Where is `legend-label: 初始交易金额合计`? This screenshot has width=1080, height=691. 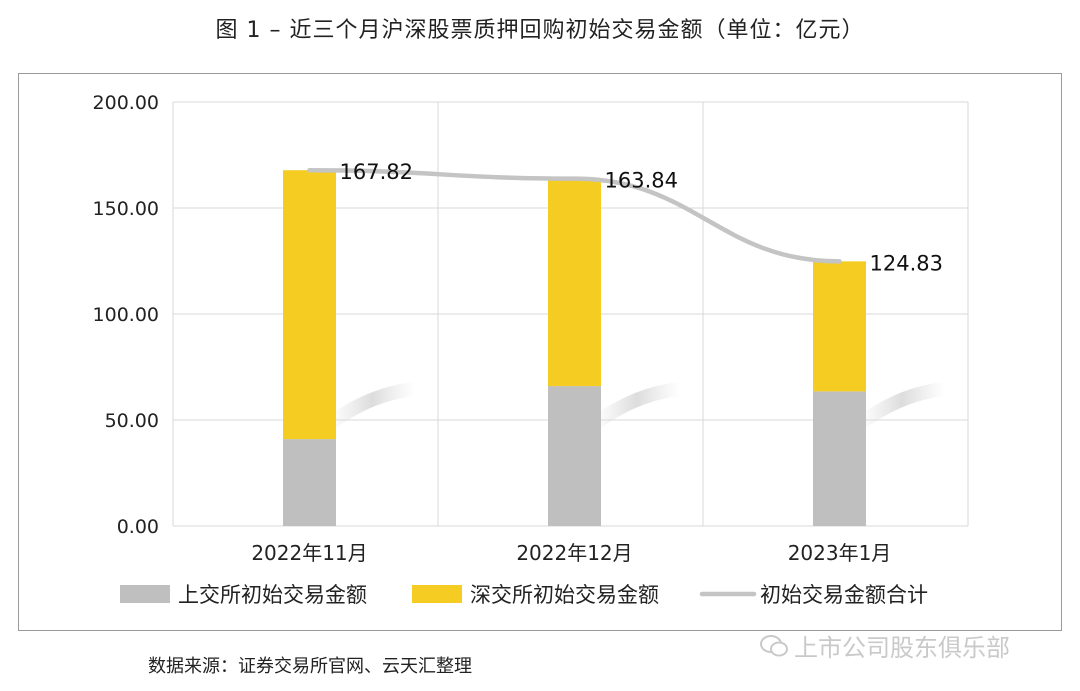
legend-label: 初始交易金额合计 is located at coordinates (844, 595).